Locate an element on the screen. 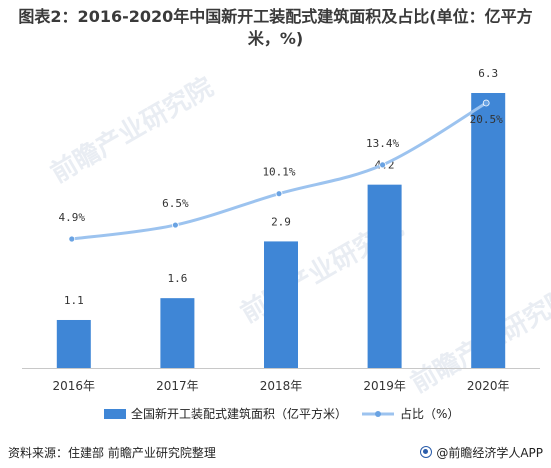  brand-credit: @前瞻经济学人APP is located at coordinates (481, 452).